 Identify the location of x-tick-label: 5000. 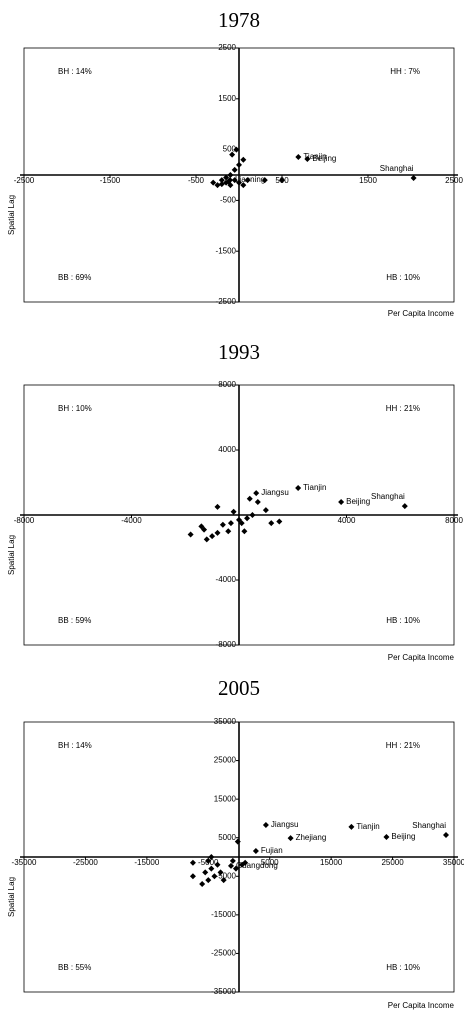
(270, 862).